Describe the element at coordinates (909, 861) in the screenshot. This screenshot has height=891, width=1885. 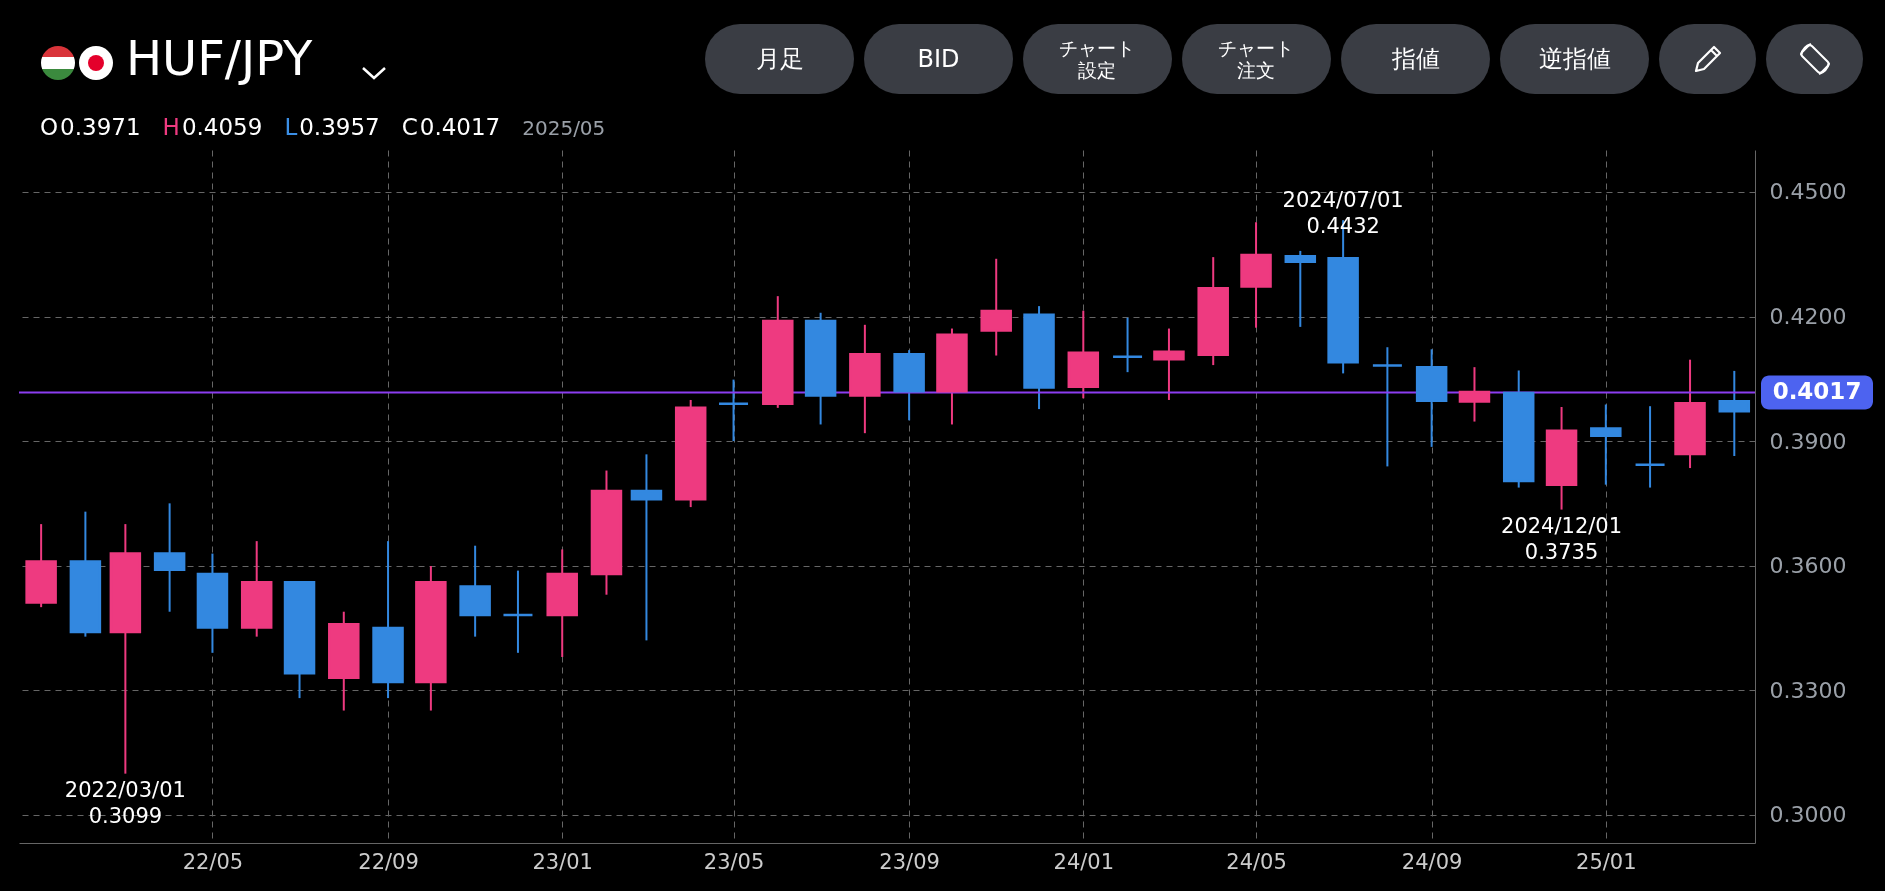
I see `x-tick-label: 23/09` at that location.